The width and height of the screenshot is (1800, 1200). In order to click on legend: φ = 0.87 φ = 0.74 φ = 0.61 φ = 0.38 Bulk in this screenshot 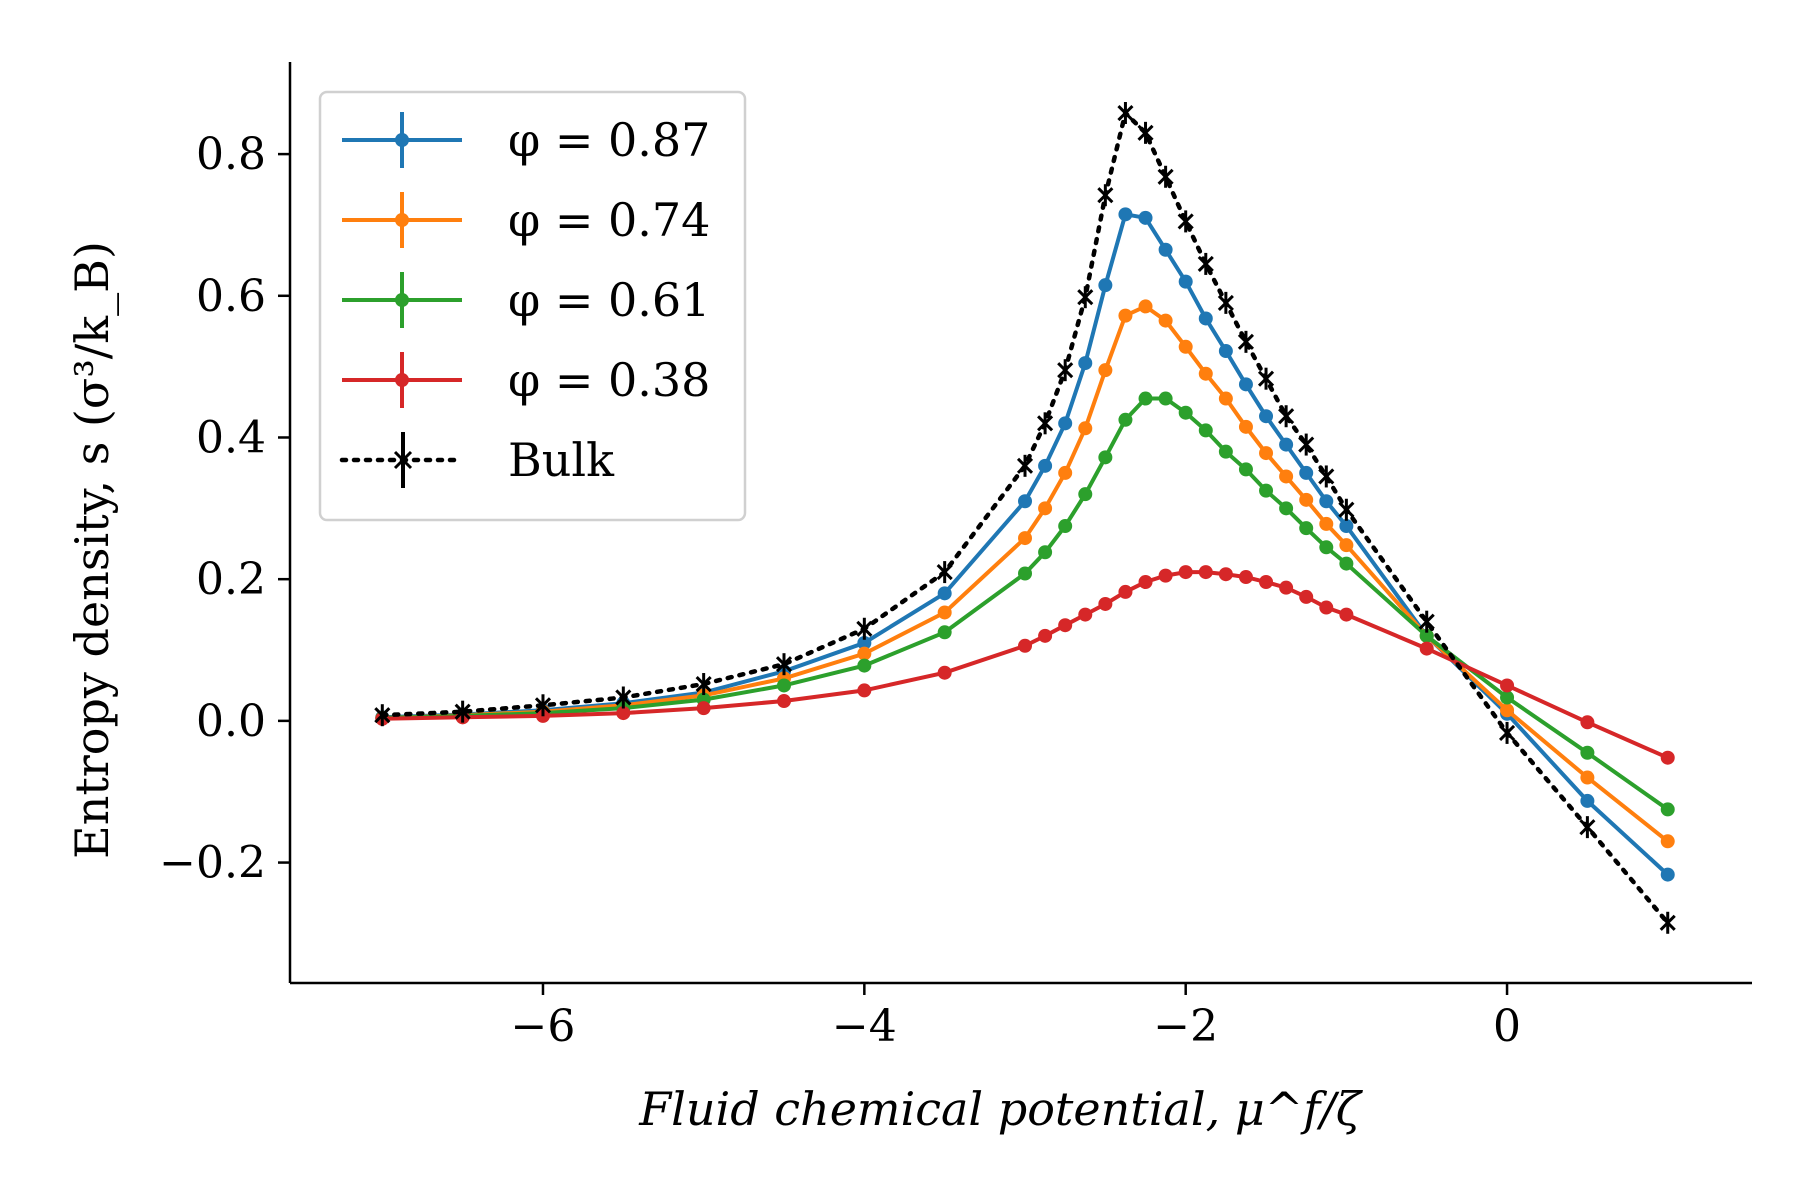, I will do `click(532, 306)`.